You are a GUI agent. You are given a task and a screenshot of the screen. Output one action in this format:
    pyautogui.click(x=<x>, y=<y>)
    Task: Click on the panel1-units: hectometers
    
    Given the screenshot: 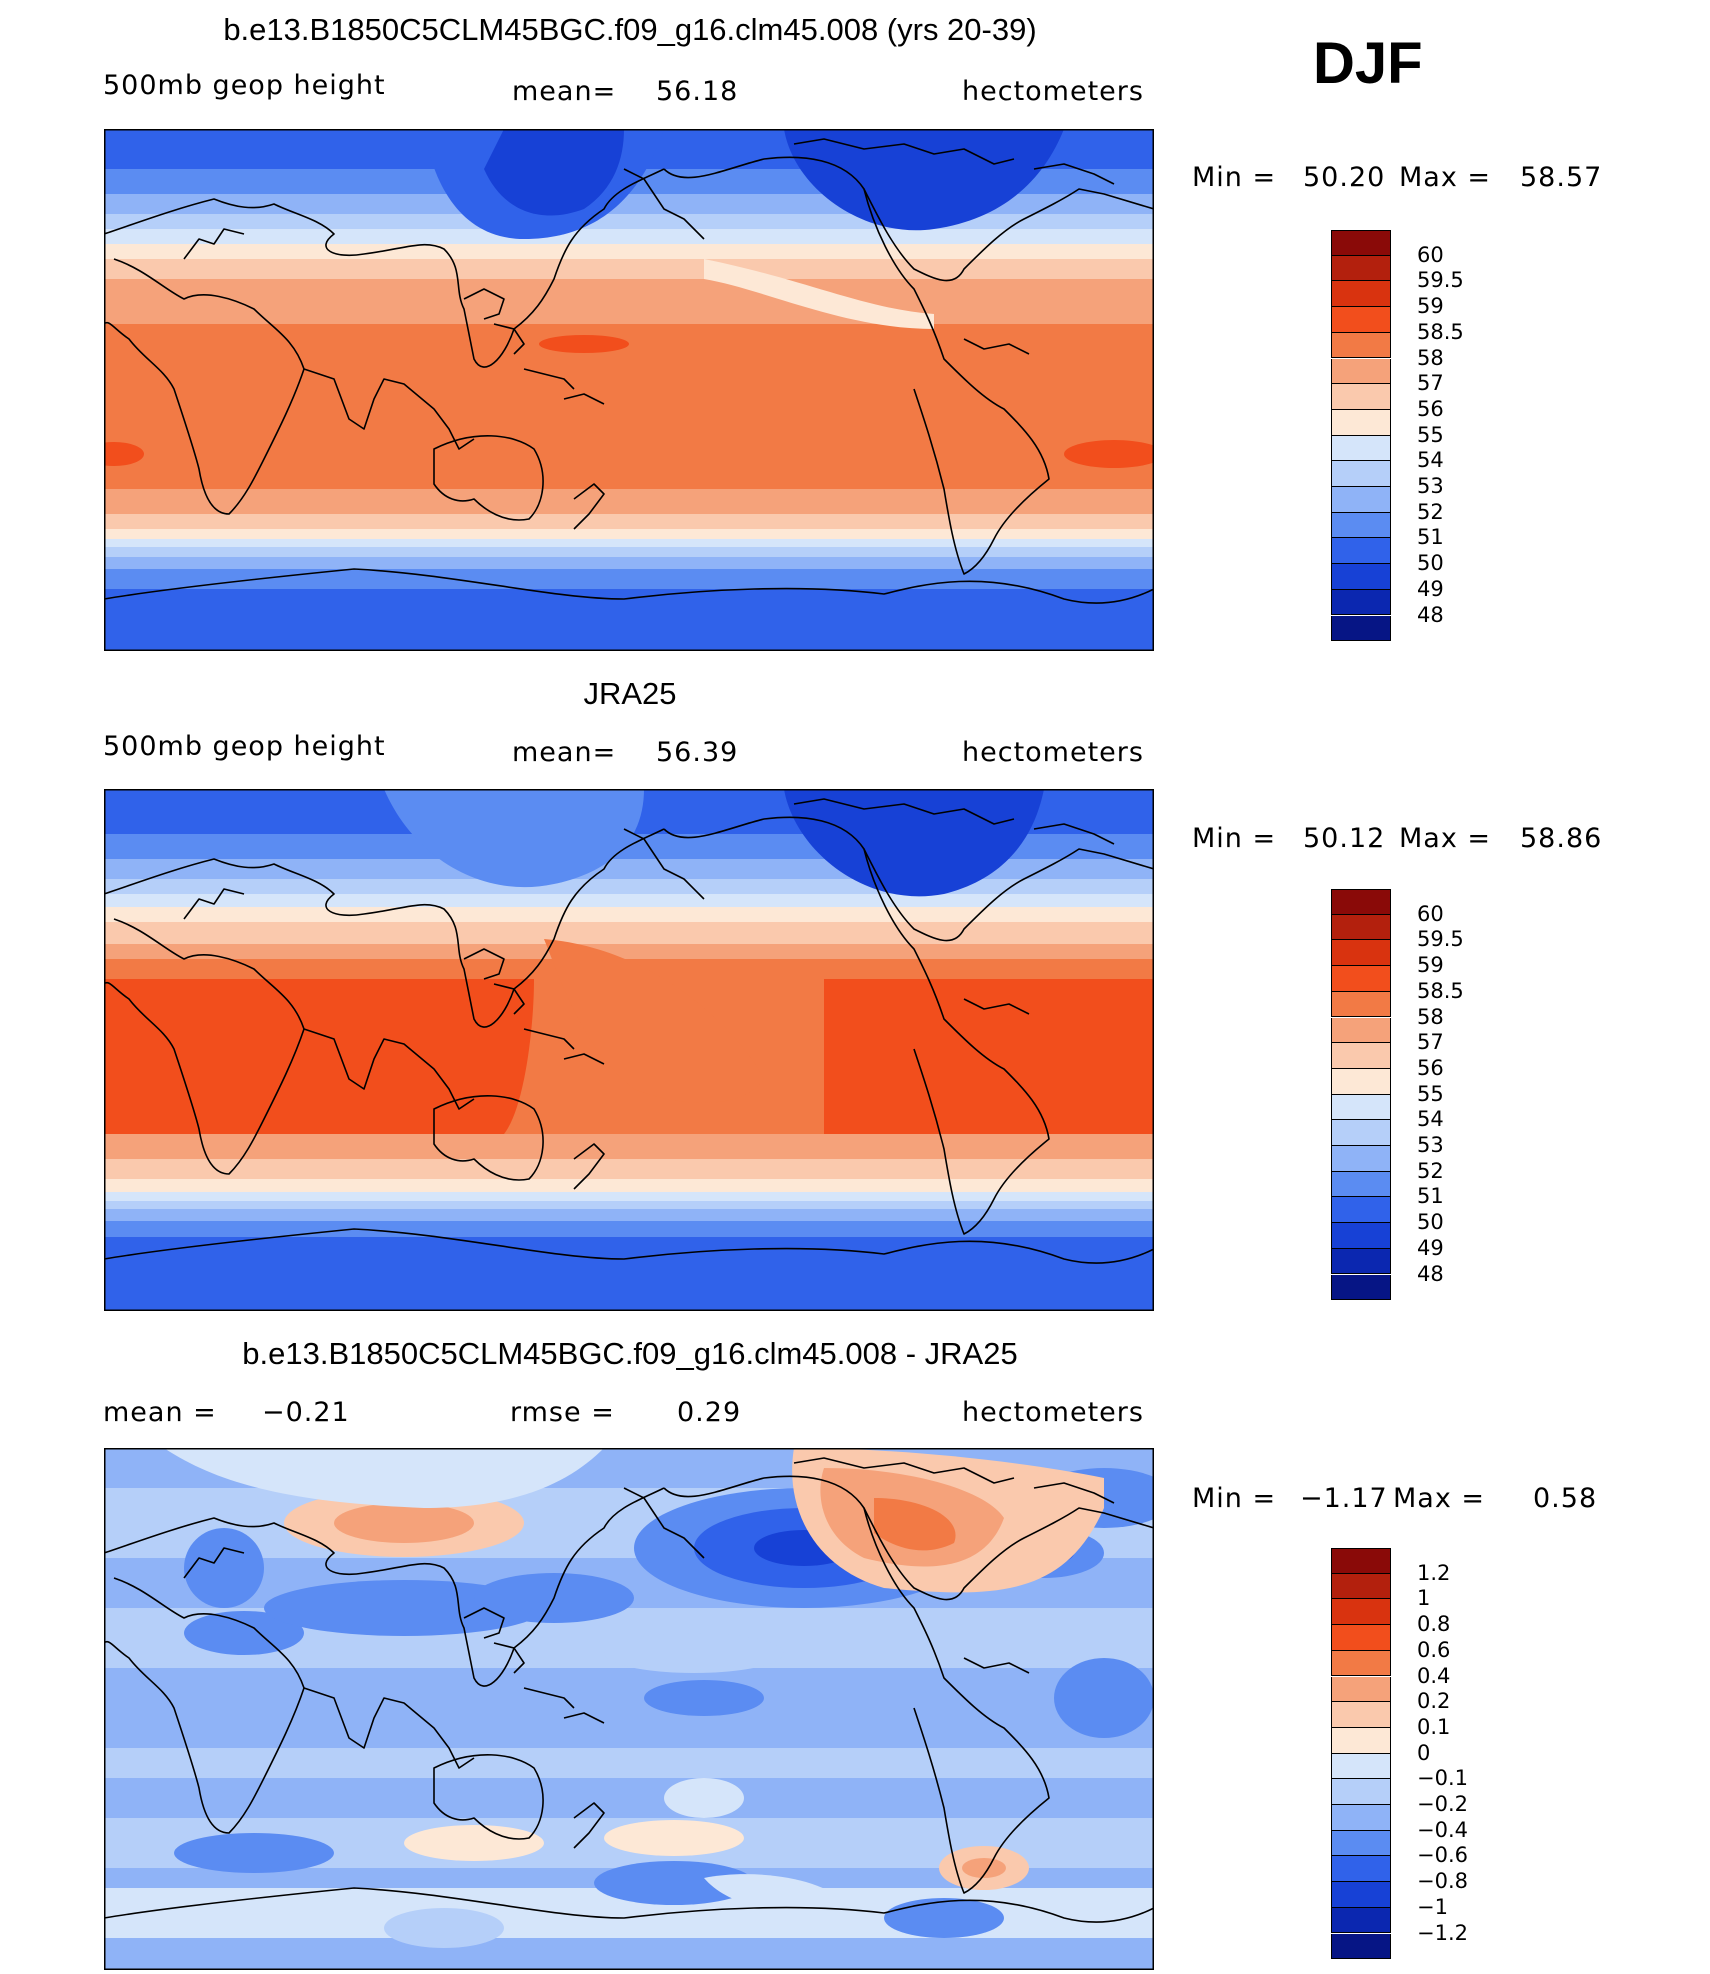 What is the action you would take?
    pyautogui.click(x=1053, y=91)
    